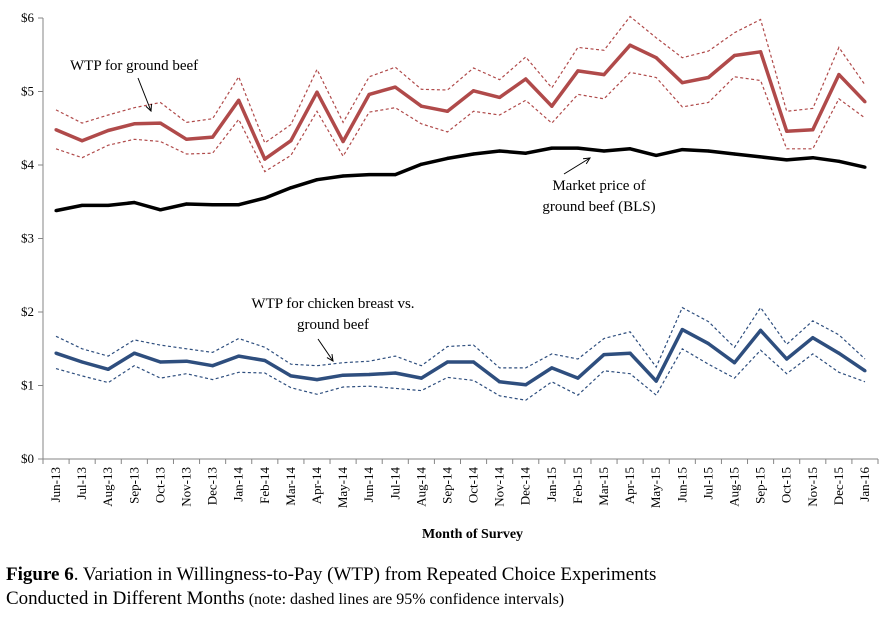 Image resolution: width=894 pixels, height=619 pixels. Describe the element at coordinates (40, 574) in the screenshot. I see `figure-label: Figure 6` at that location.